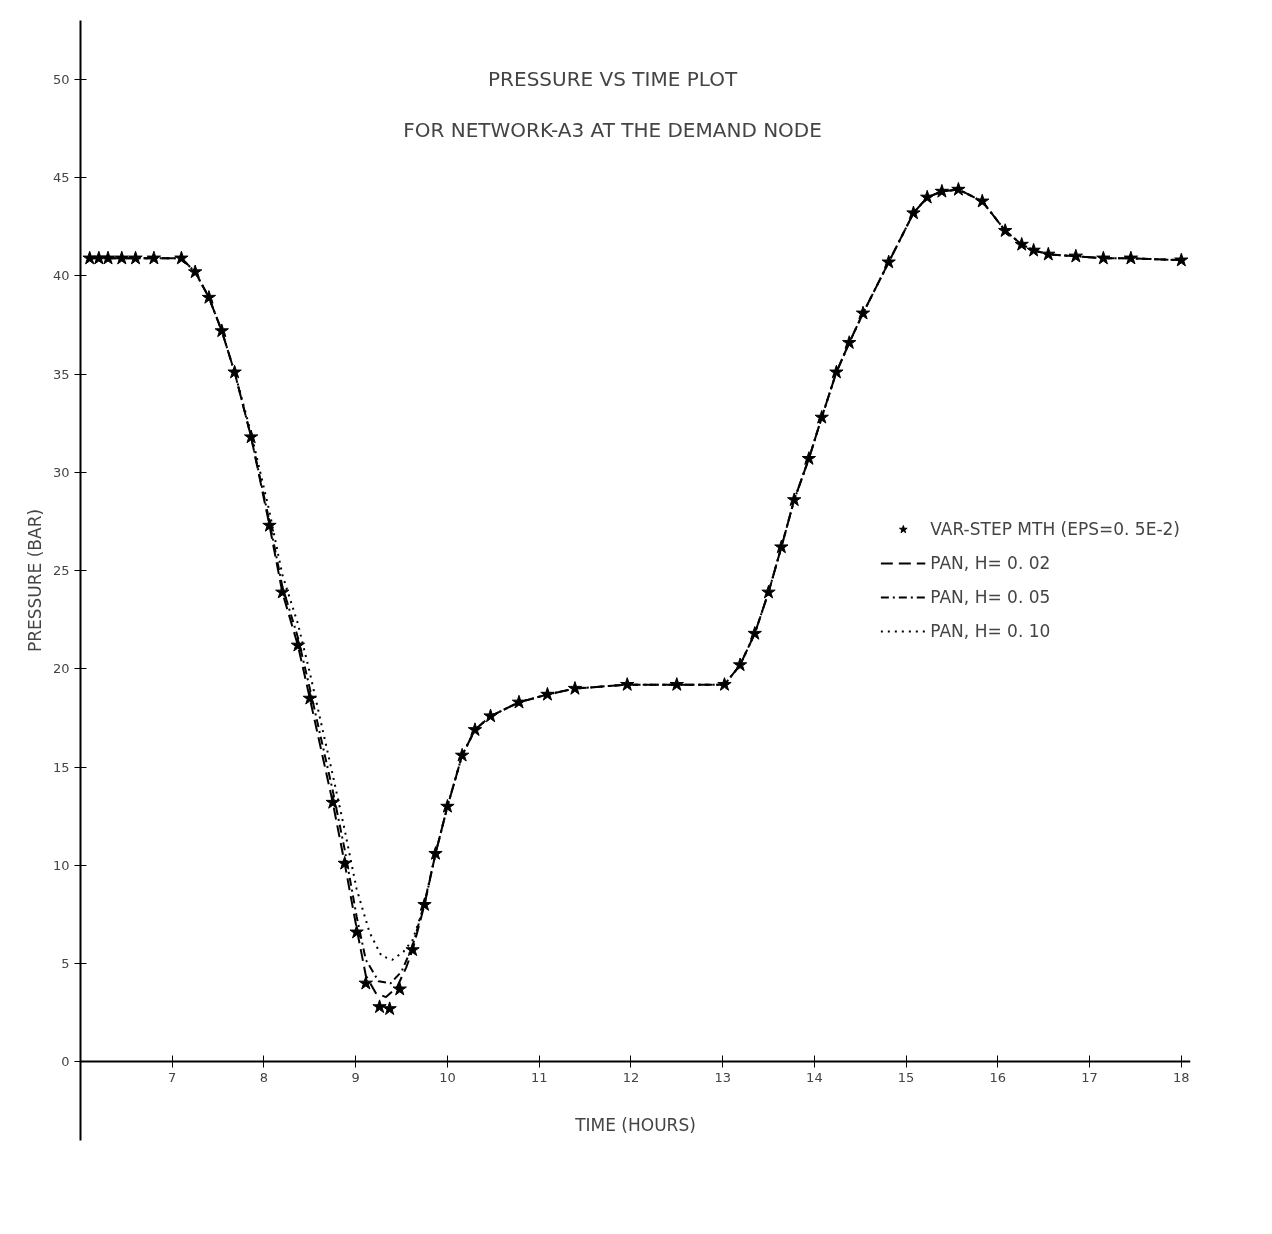  Describe the element at coordinates (65, 964) in the screenshot. I see `y-tick-label: 5` at that location.